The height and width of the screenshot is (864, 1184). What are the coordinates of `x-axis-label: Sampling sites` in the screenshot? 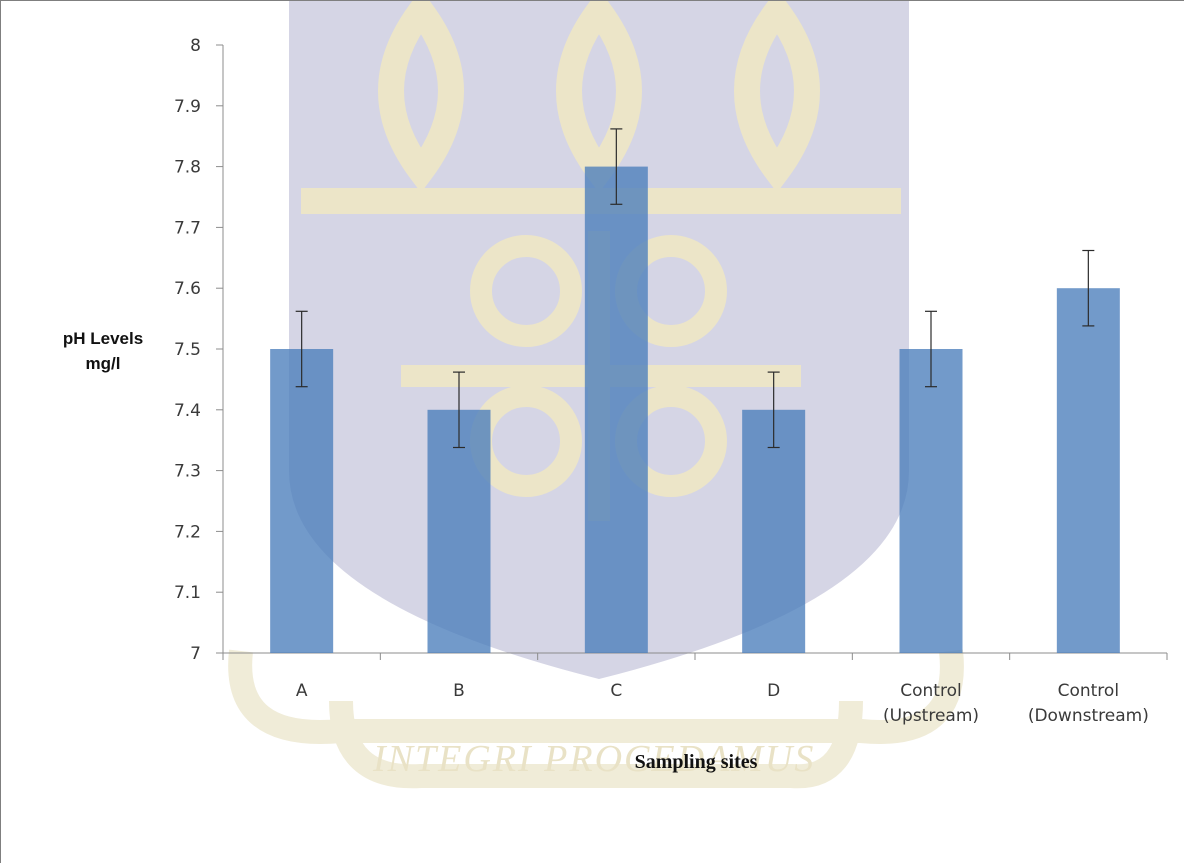 It's located at (696, 762).